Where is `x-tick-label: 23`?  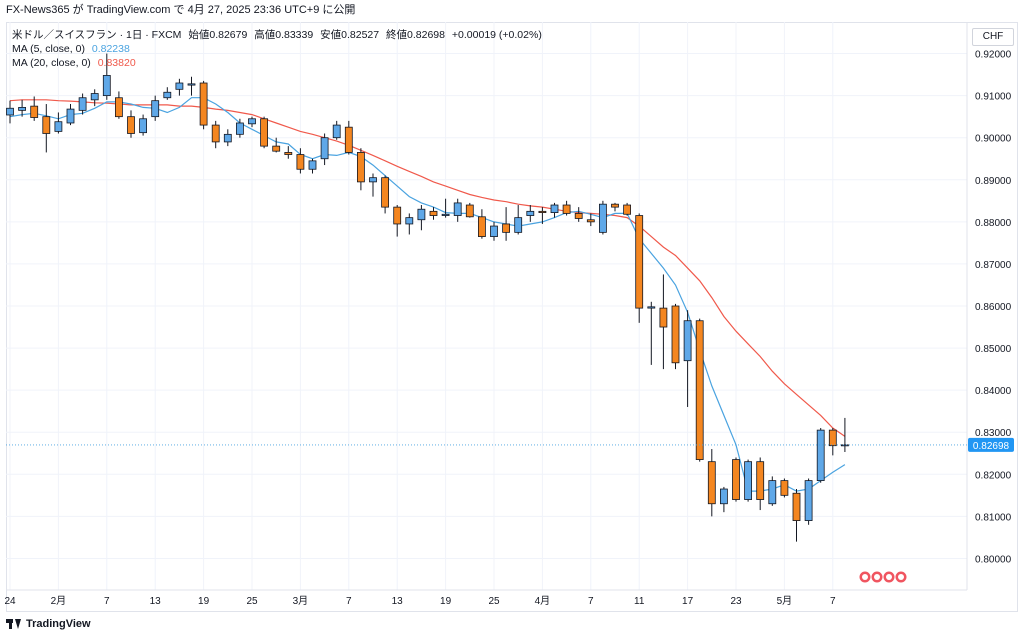 x-tick-label: 23 is located at coordinates (736, 601).